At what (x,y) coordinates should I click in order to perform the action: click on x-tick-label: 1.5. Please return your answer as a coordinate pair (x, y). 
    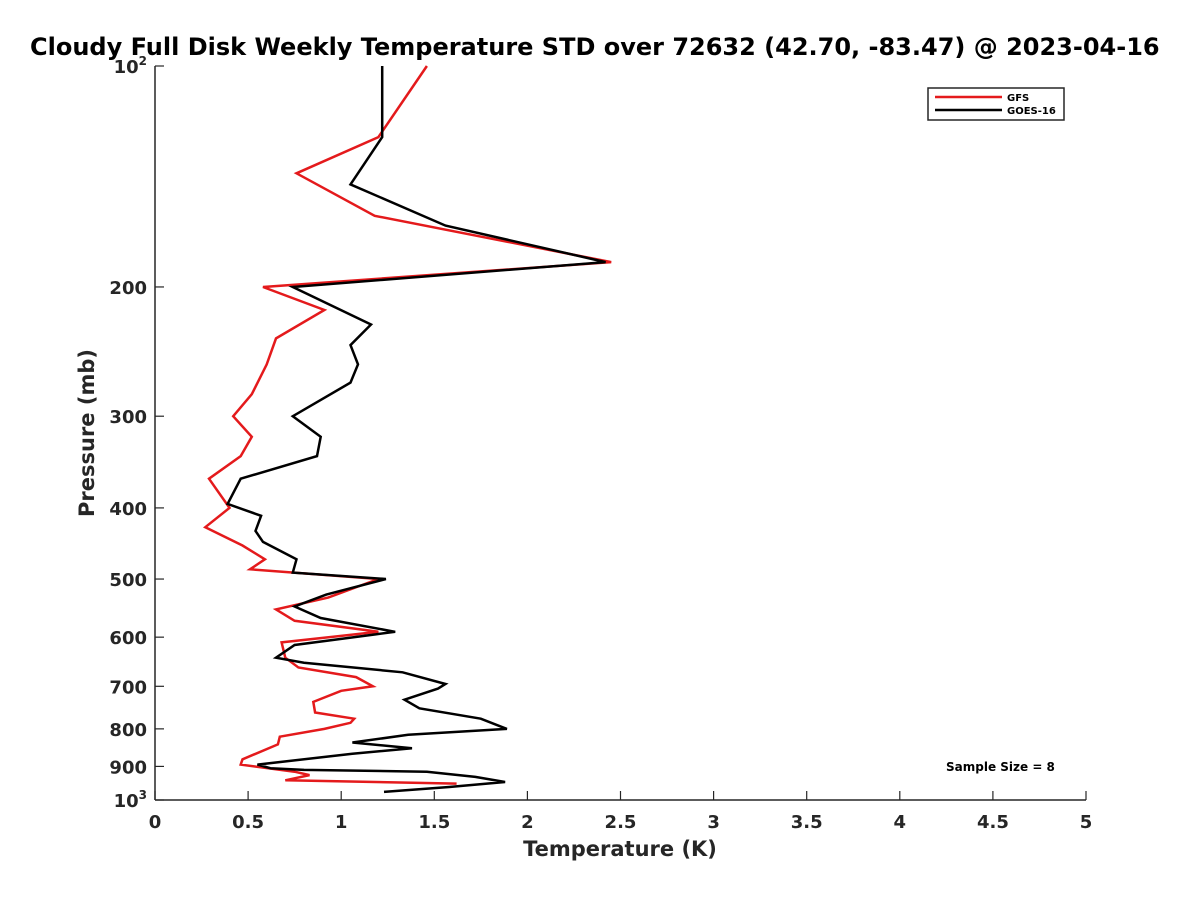
    Looking at the image, I should click on (434, 822).